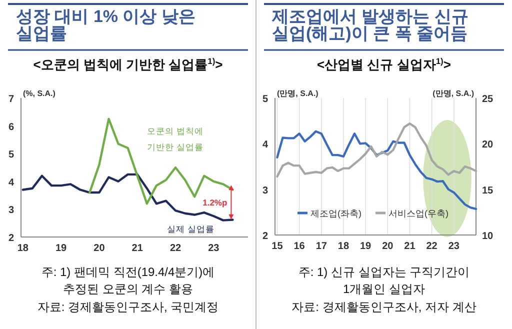  I want to click on y2-tick-label: 25, so click(488, 99).